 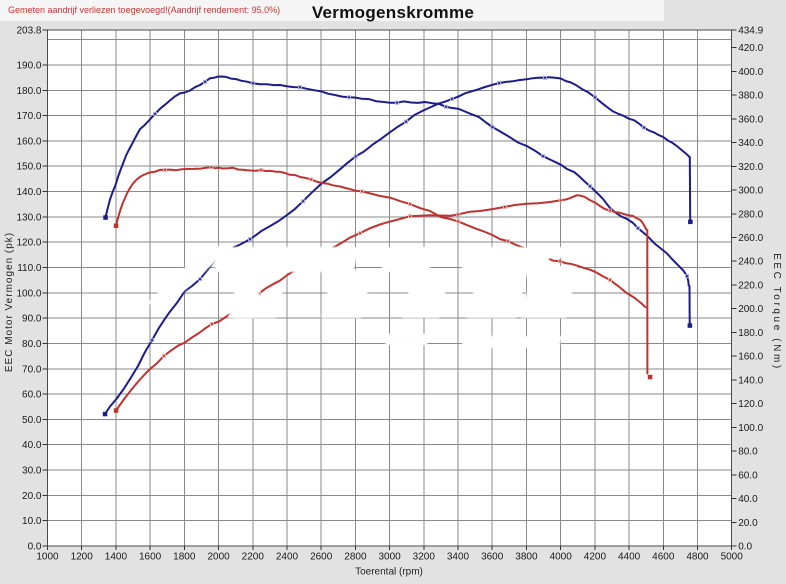 What do you see at coordinates (750, 31) in the screenshot?
I see `svg-text: 434.9` at bounding box center [750, 31].